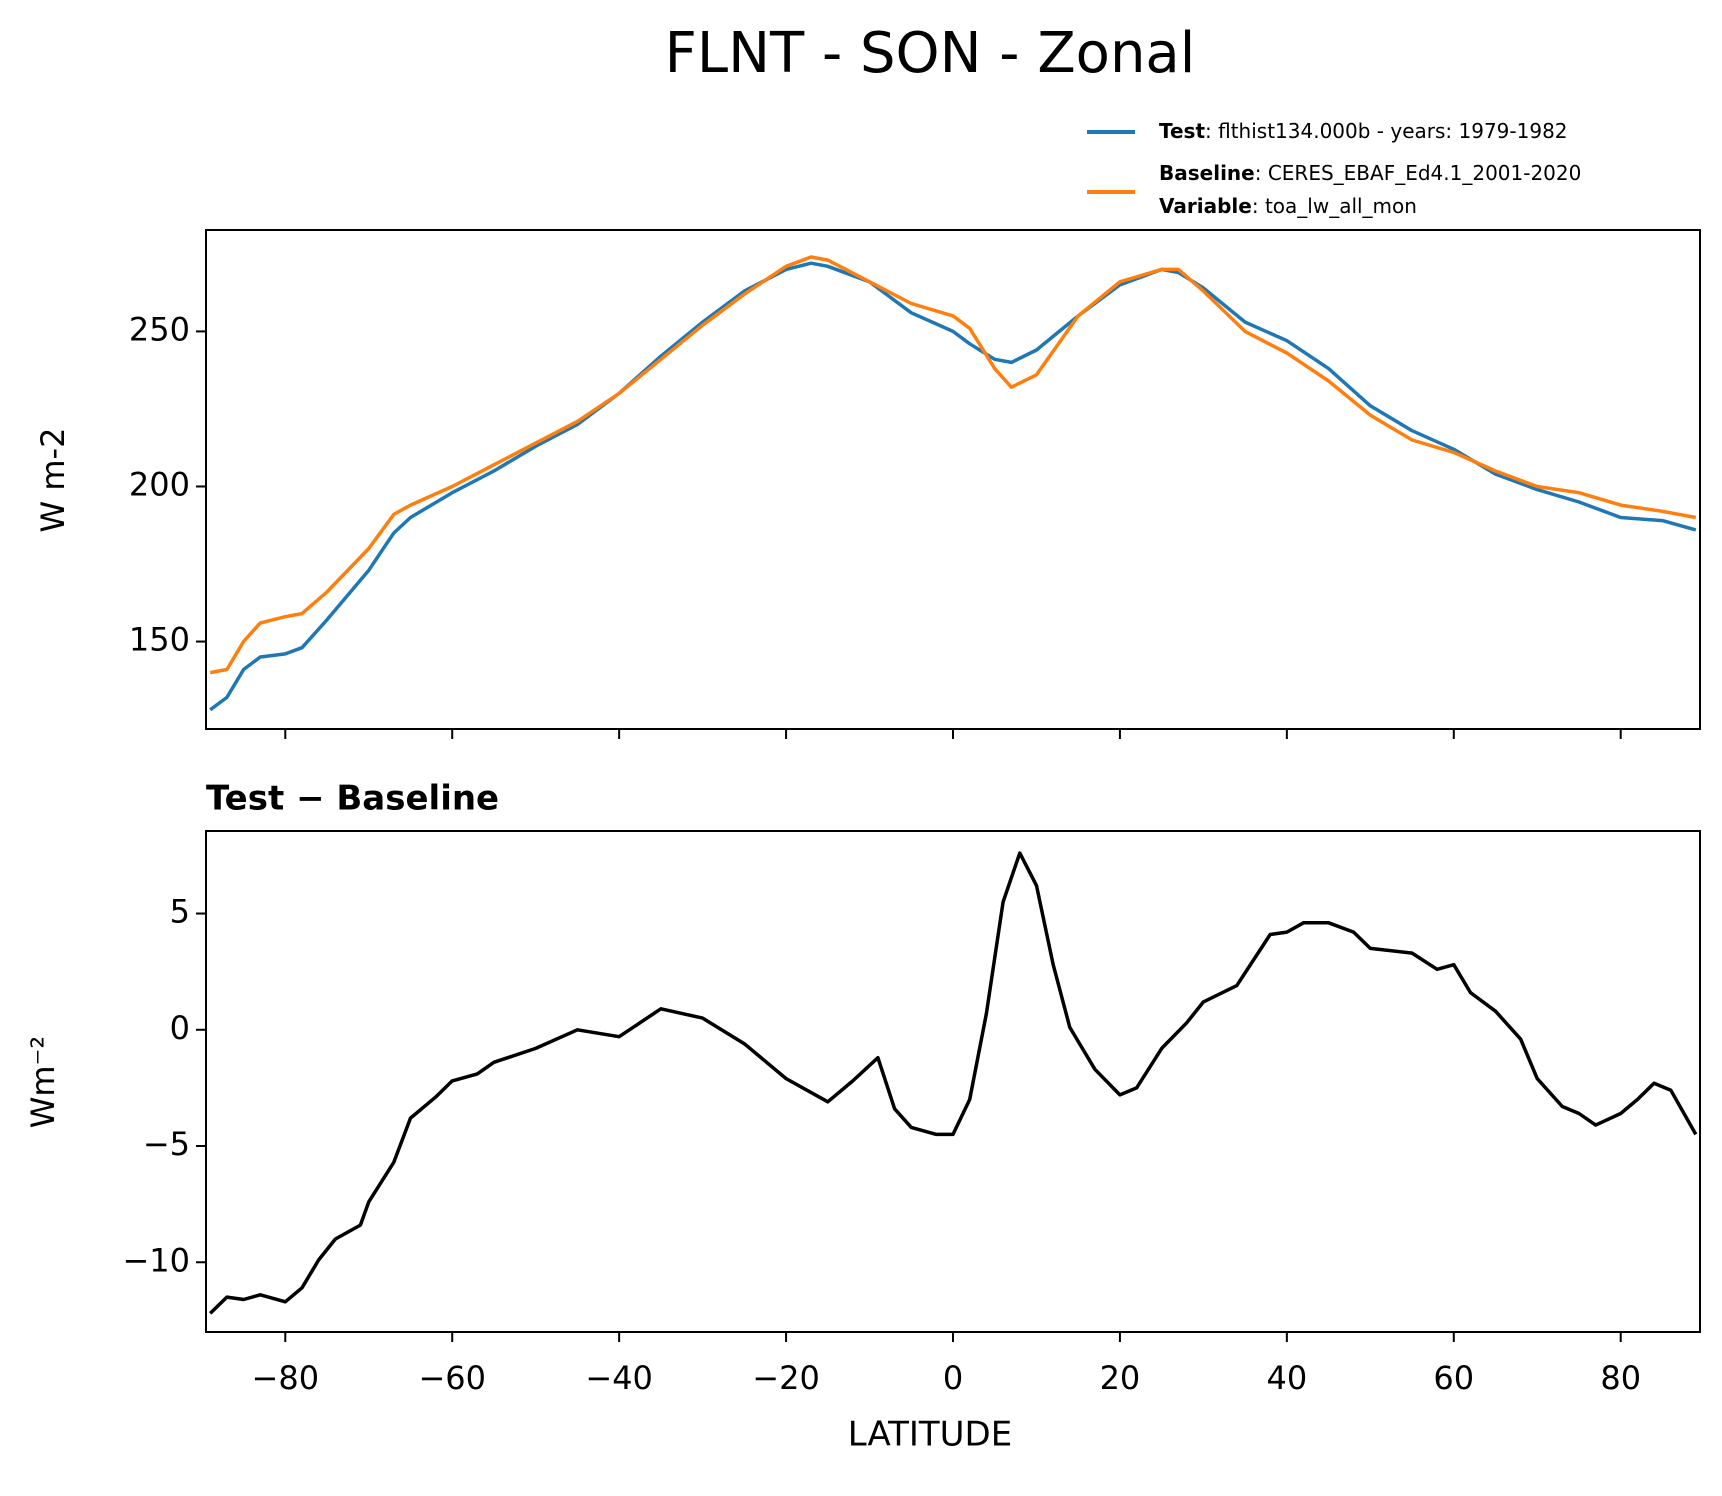 Image resolution: width=1722 pixels, height=1496 pixels. Describe the element at coordinates (156, 1260) in the screenshot. I see `y-tick-label: −10` at that location.